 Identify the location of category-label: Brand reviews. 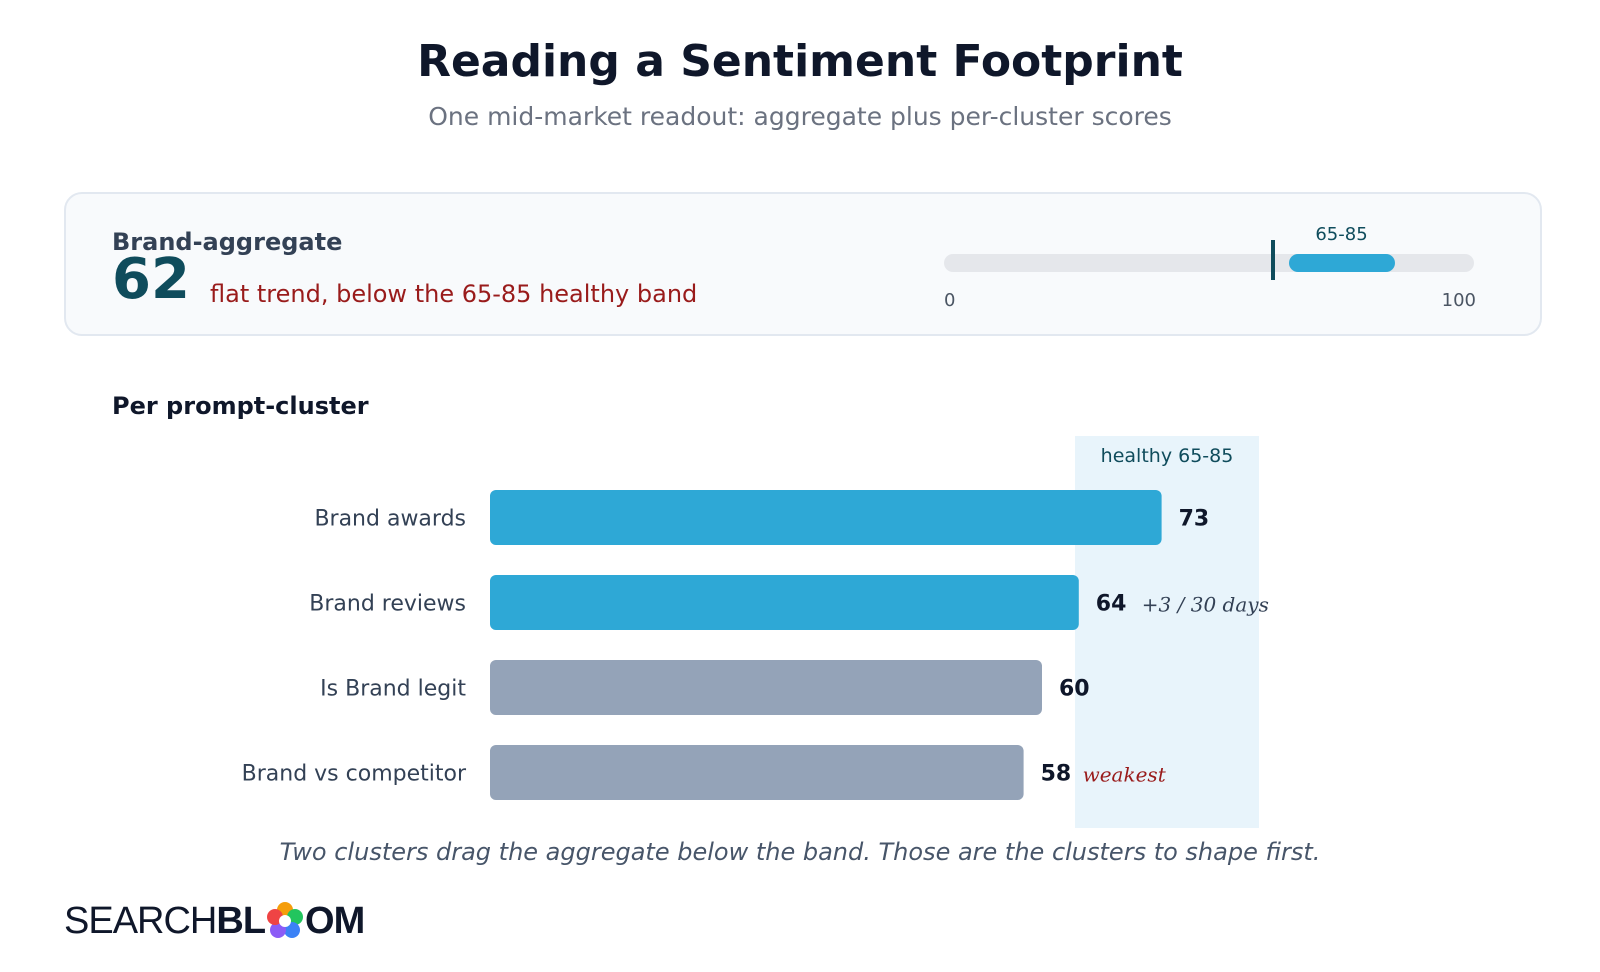
(387, 604).